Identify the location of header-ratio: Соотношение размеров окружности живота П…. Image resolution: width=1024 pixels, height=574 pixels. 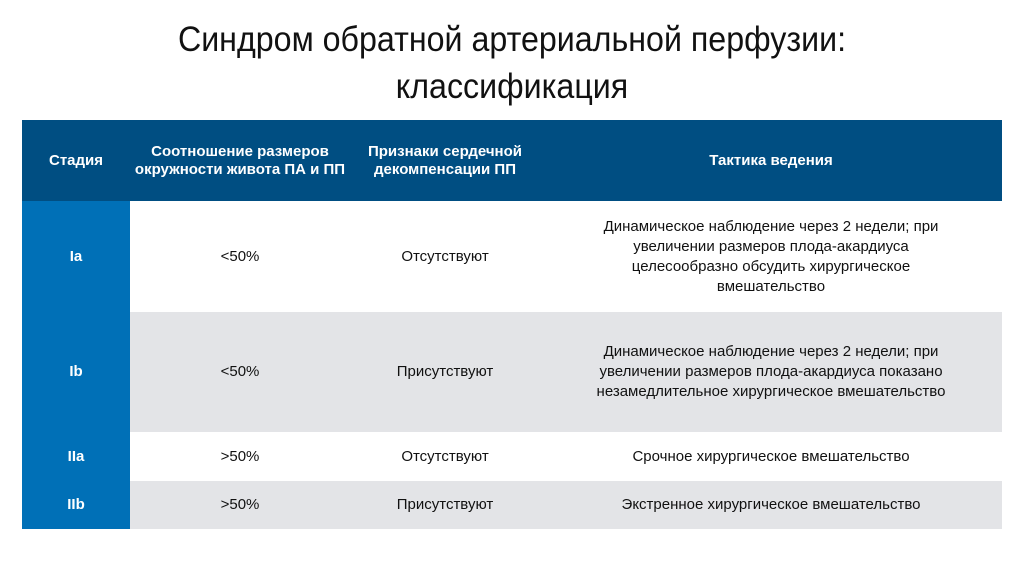
(240, 160).